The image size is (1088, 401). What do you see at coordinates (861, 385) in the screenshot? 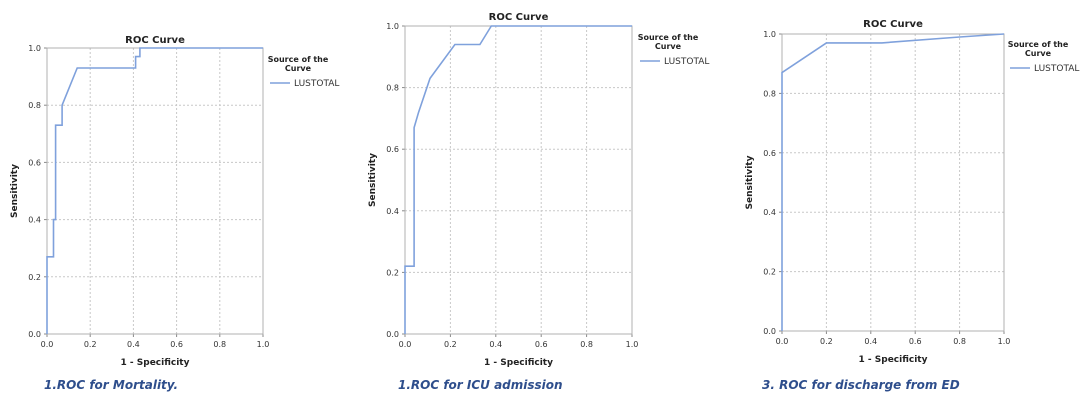
I see `caption-discharge-ed: 3. ROC for discharge from ED` at bounding box center [861, 385].